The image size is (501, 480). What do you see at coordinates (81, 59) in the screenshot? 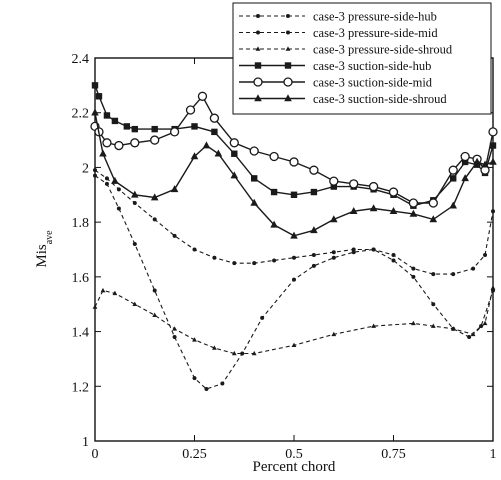
I see `y-tick-label: 2.4` at bounding box center [81, 59].